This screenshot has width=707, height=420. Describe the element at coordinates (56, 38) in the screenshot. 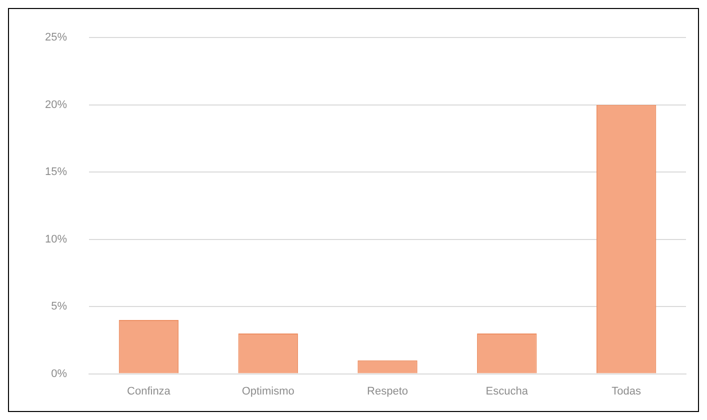

I see `y-tick-label: 25%` at that location.